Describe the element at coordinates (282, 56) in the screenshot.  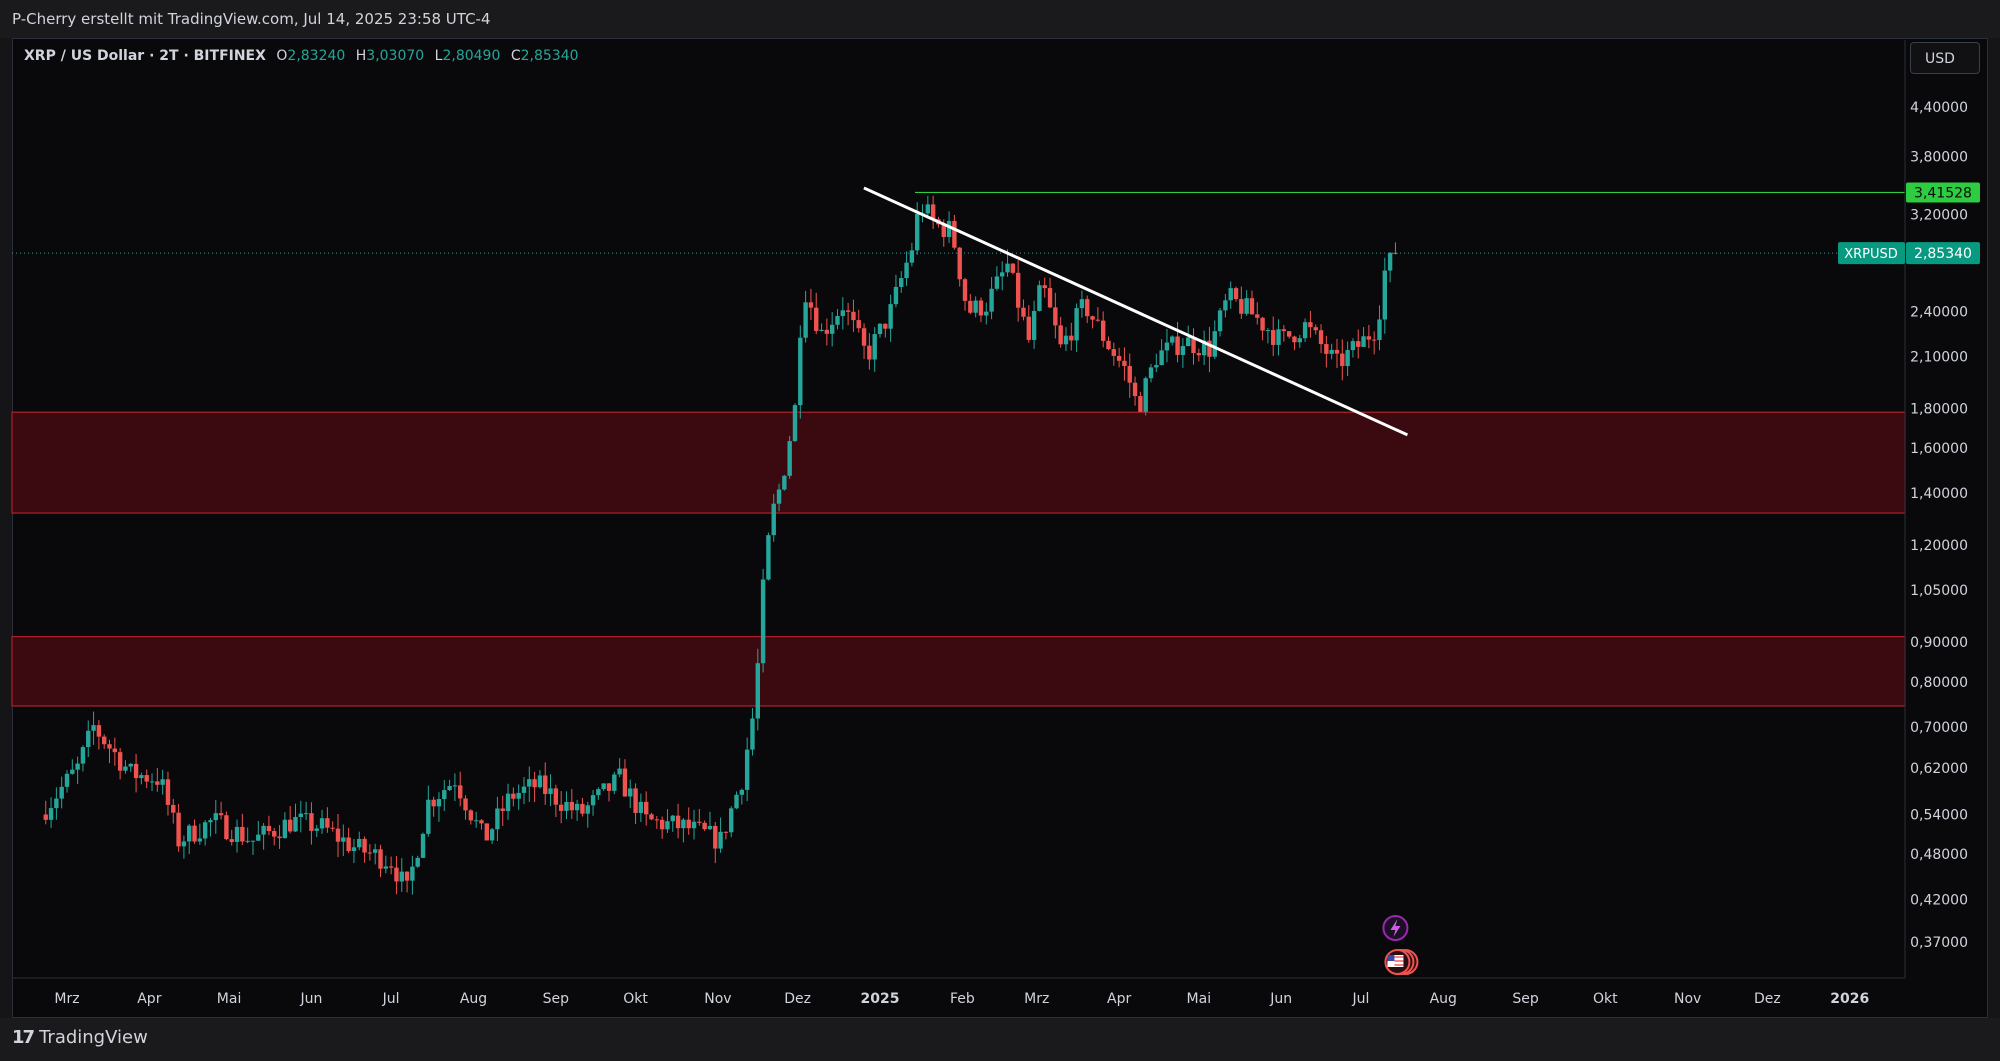
I see `open-label: O` at that location.